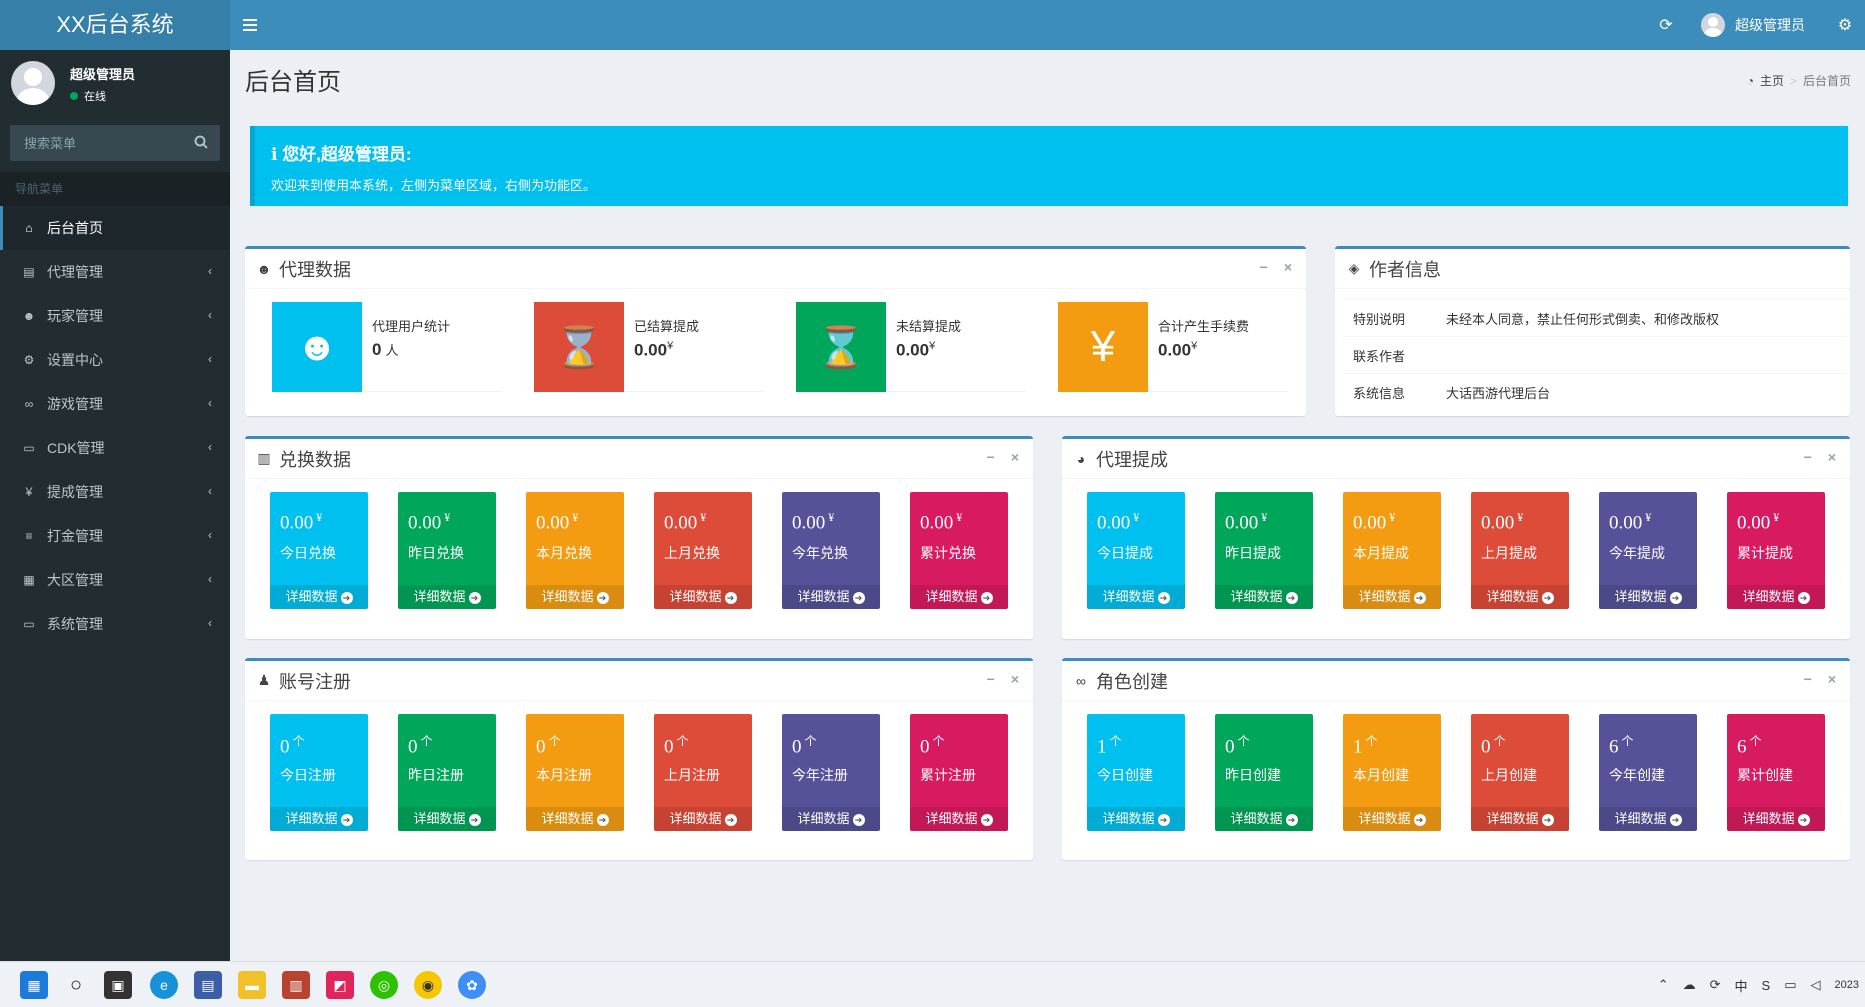  Describe the element at coordinates (76, 984) in the screenshot. I see `search-icon: ○` at that location.